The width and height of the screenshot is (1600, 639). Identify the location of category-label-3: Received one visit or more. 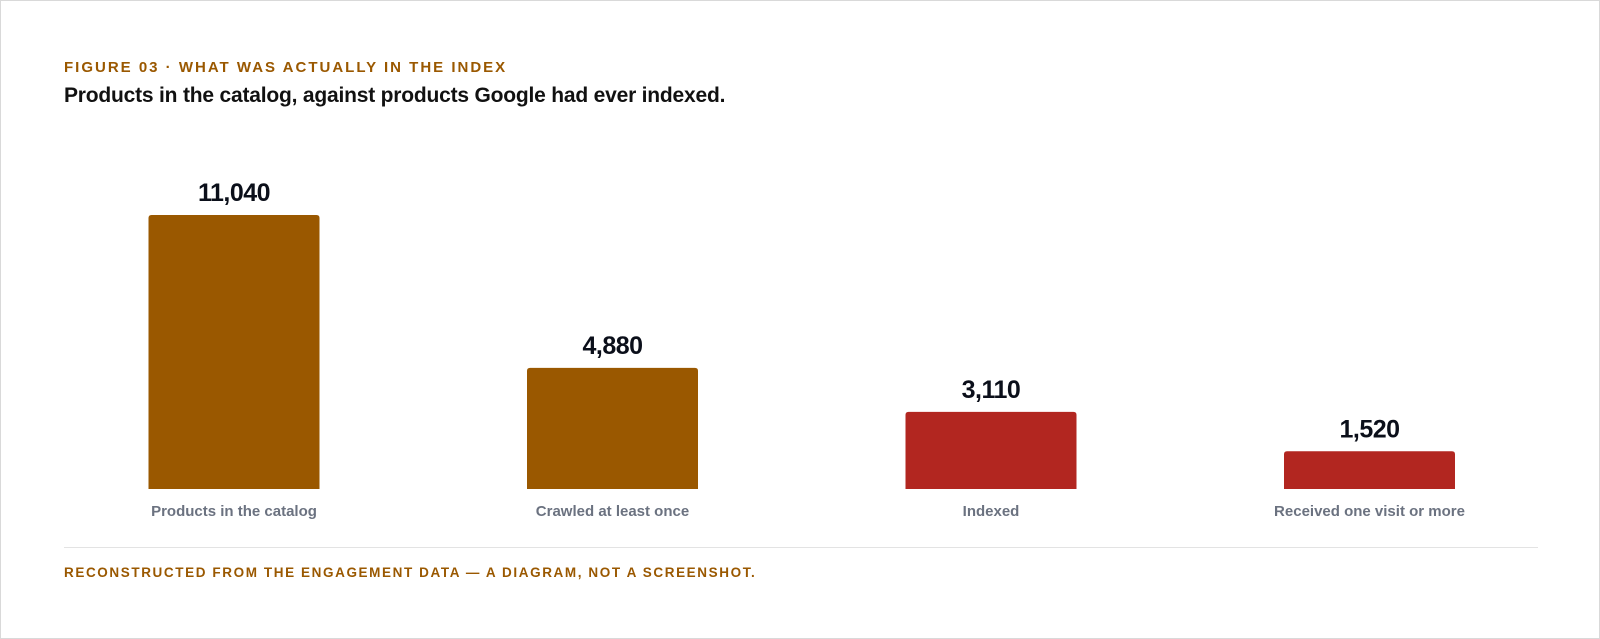
(1369, 511).